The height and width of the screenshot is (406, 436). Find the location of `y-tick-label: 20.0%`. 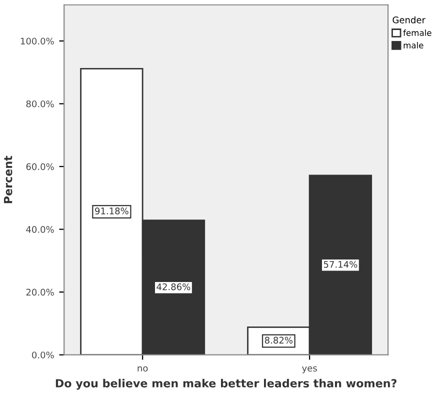

y-tick-label: 20.0% is located at coordinates (40, 292).